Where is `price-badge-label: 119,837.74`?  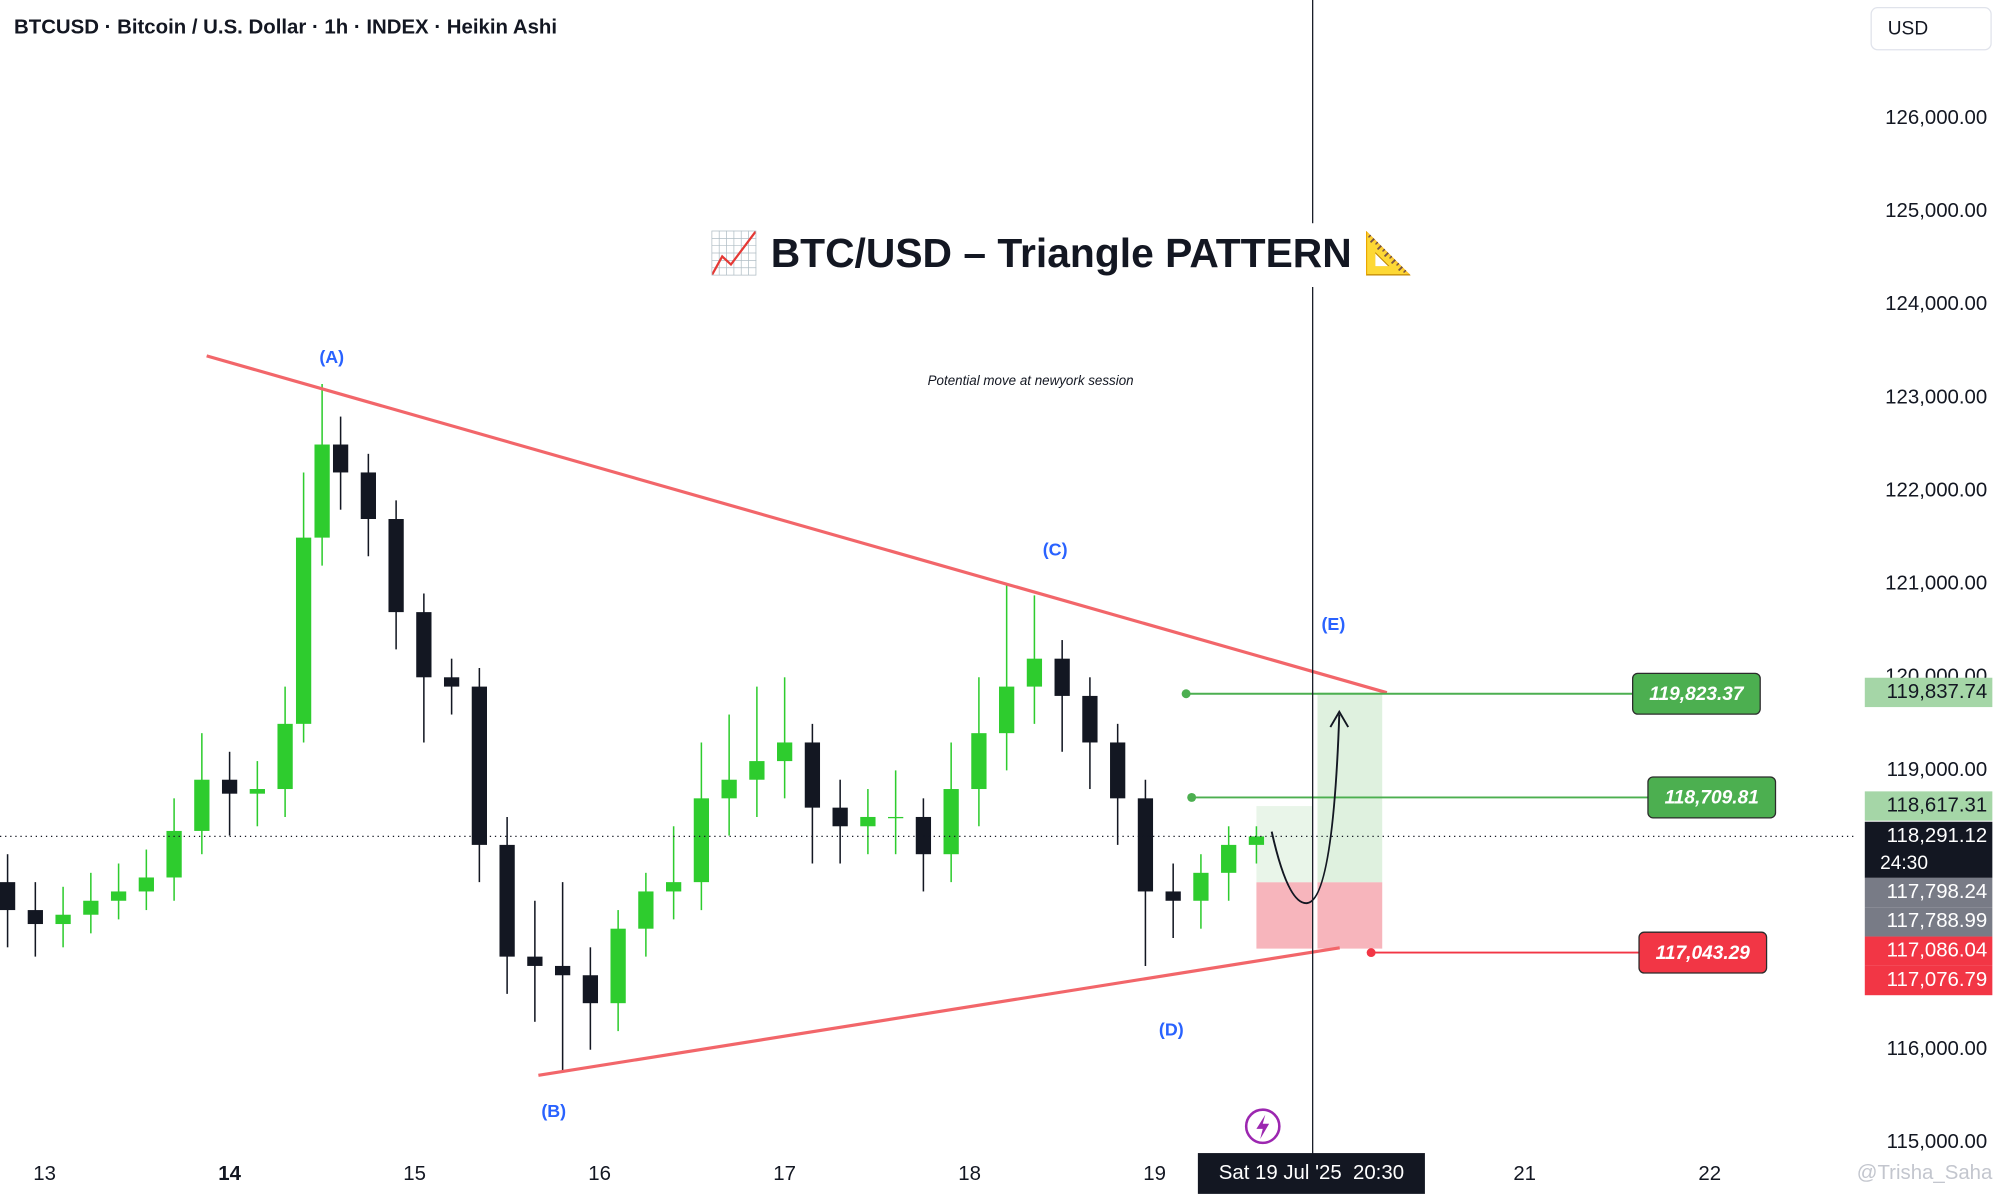 price-badge-label: 119,837.74 is located at coordinates (1937, 692).